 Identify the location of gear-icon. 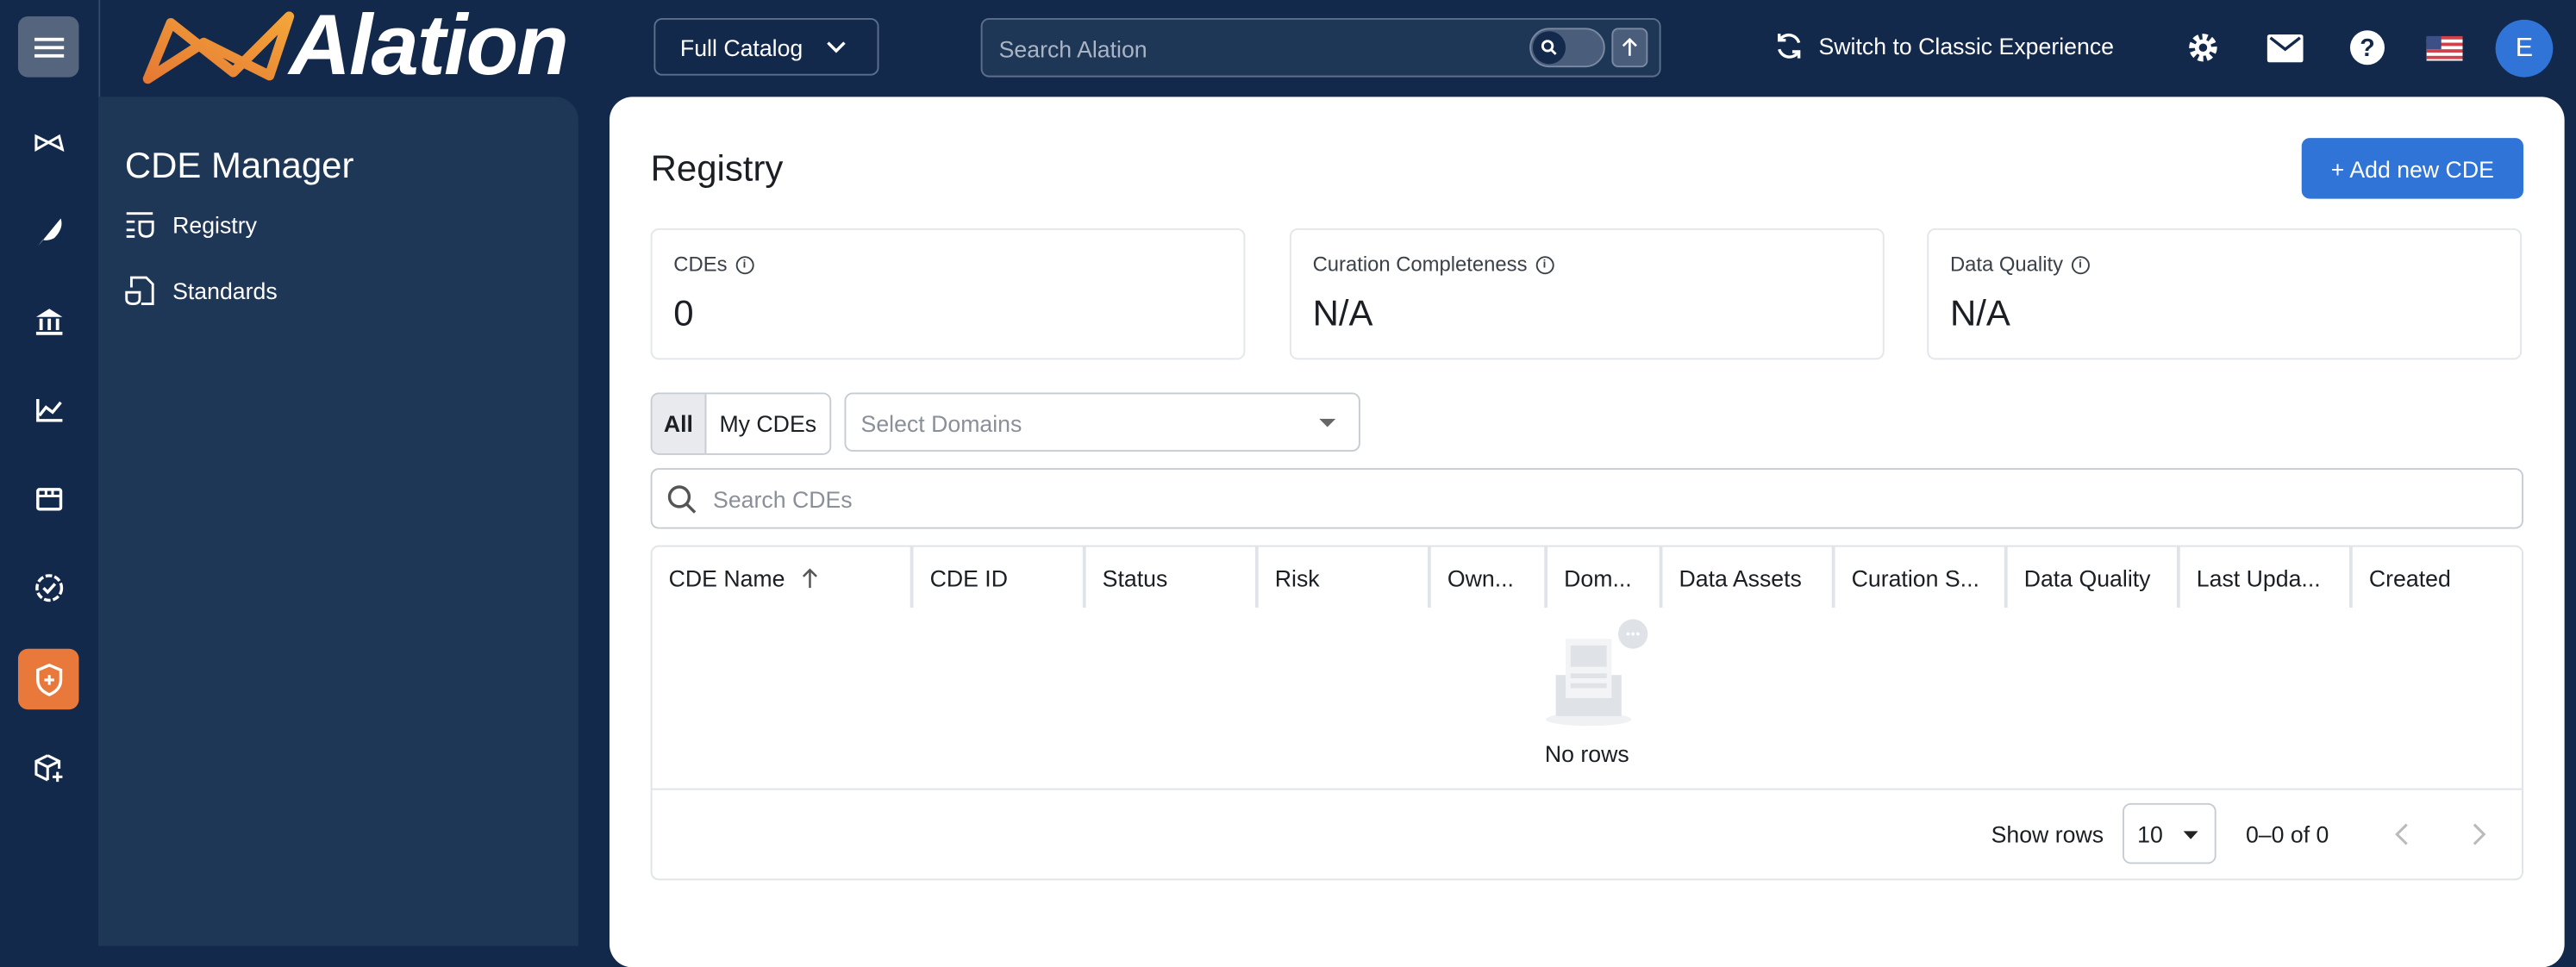
(2203, 48).